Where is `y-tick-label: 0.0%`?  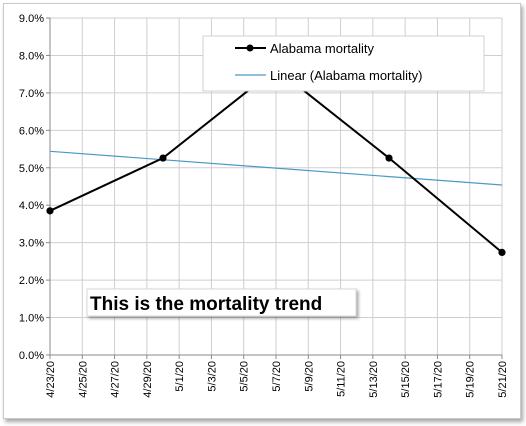 y-tick-label: 0.0% is located at coordinates (31, 356).